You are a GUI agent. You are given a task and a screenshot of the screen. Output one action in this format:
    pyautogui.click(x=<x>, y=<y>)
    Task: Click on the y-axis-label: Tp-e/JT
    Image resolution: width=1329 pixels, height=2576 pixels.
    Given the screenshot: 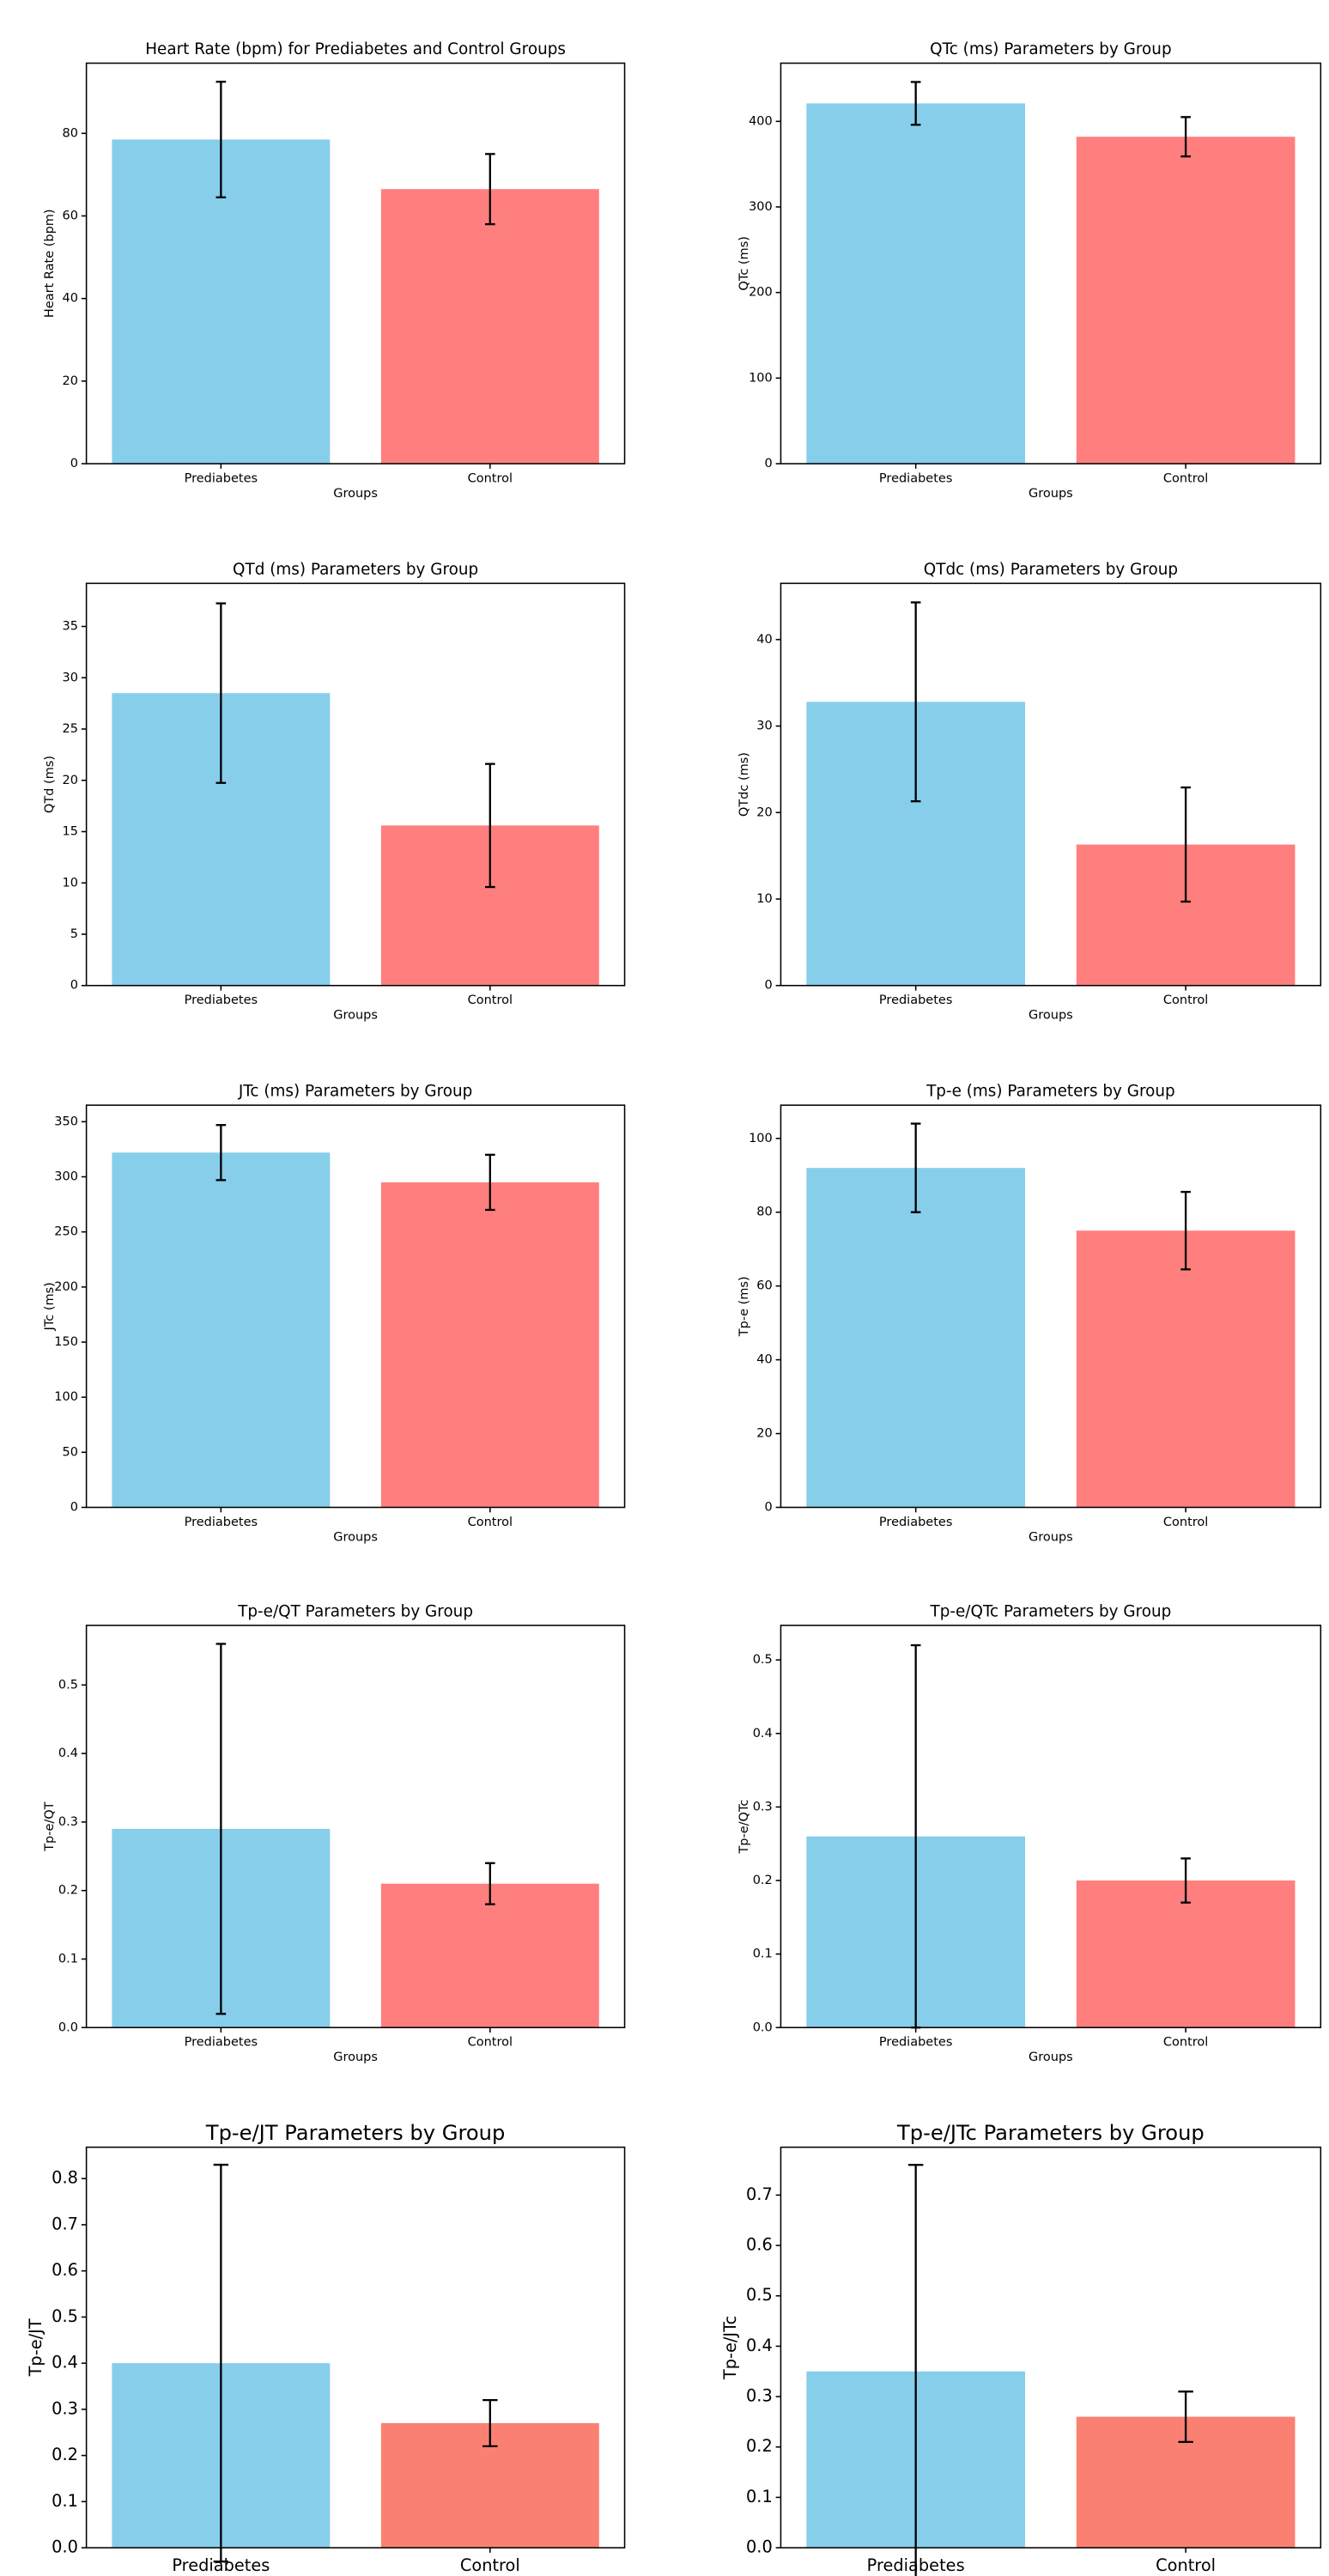 What is the action you would take?
    pyautogui.click(x=36, y=2347)
    